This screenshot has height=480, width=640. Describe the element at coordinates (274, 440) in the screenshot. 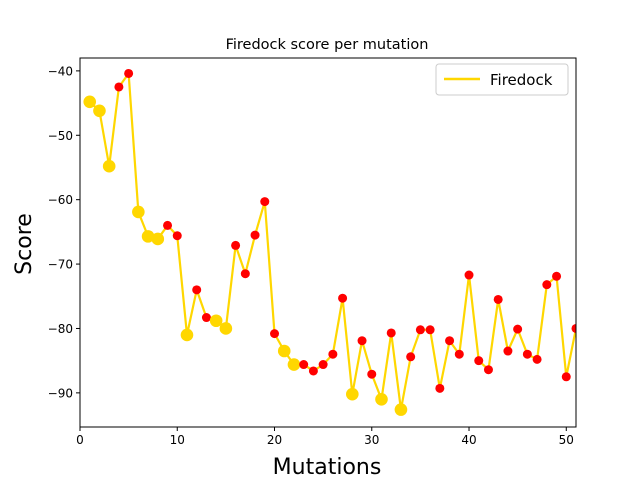

I see `x-tick-label: 20` at that location.